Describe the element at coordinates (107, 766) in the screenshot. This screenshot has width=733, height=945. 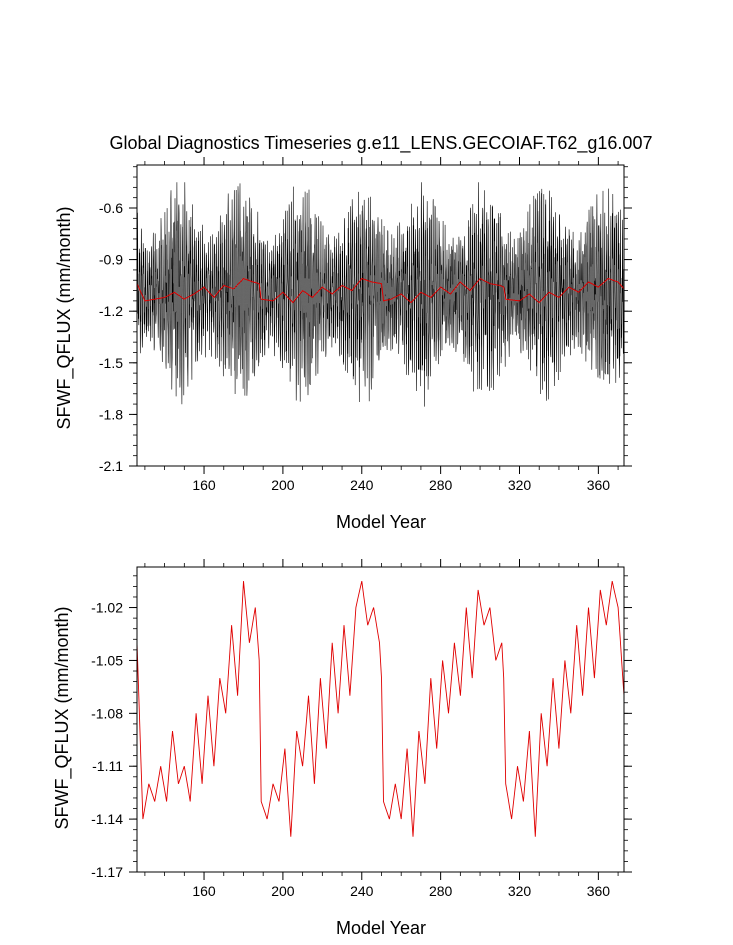
I see `y-tick-label: -1.11` at that location.